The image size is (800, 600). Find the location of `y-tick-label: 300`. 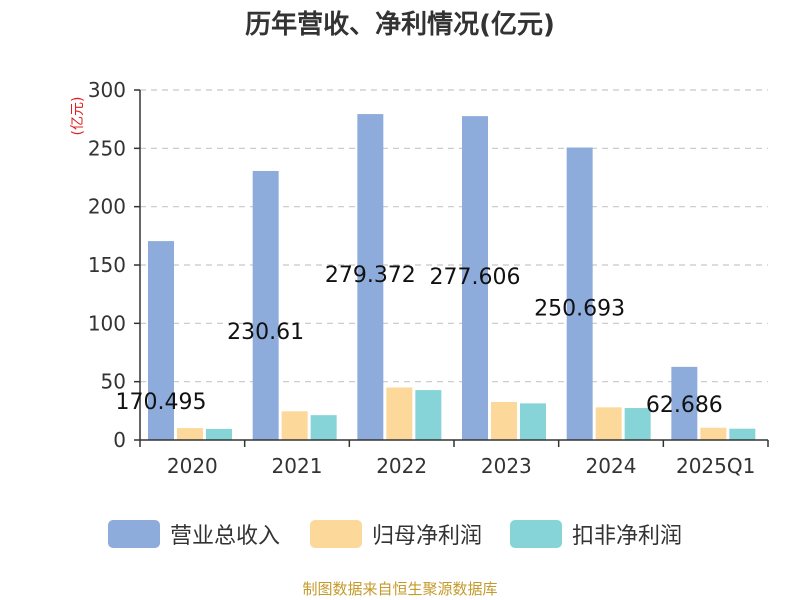

y-tick-label: 300 is located at coordinates (107, 90).